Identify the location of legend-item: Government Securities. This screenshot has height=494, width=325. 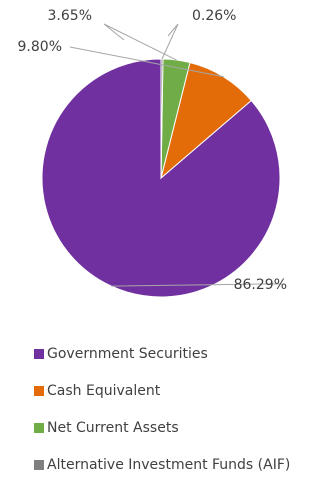
(162, 354).